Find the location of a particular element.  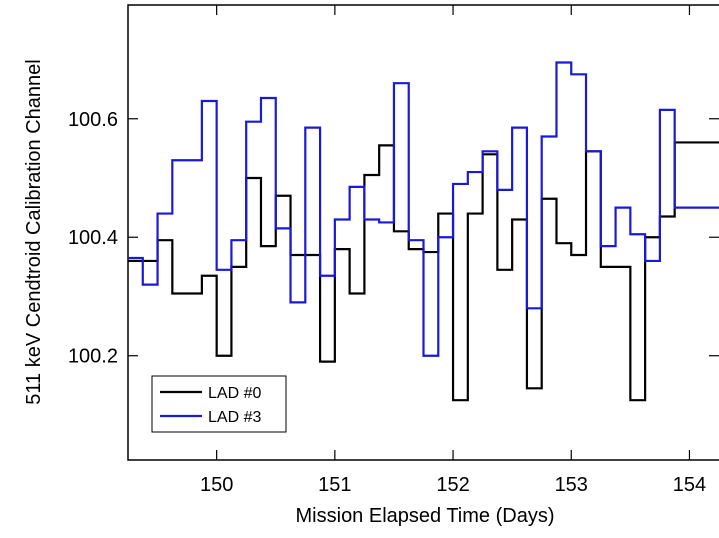

y-tick-label: 100.2 is located at coordinates (93, 357).